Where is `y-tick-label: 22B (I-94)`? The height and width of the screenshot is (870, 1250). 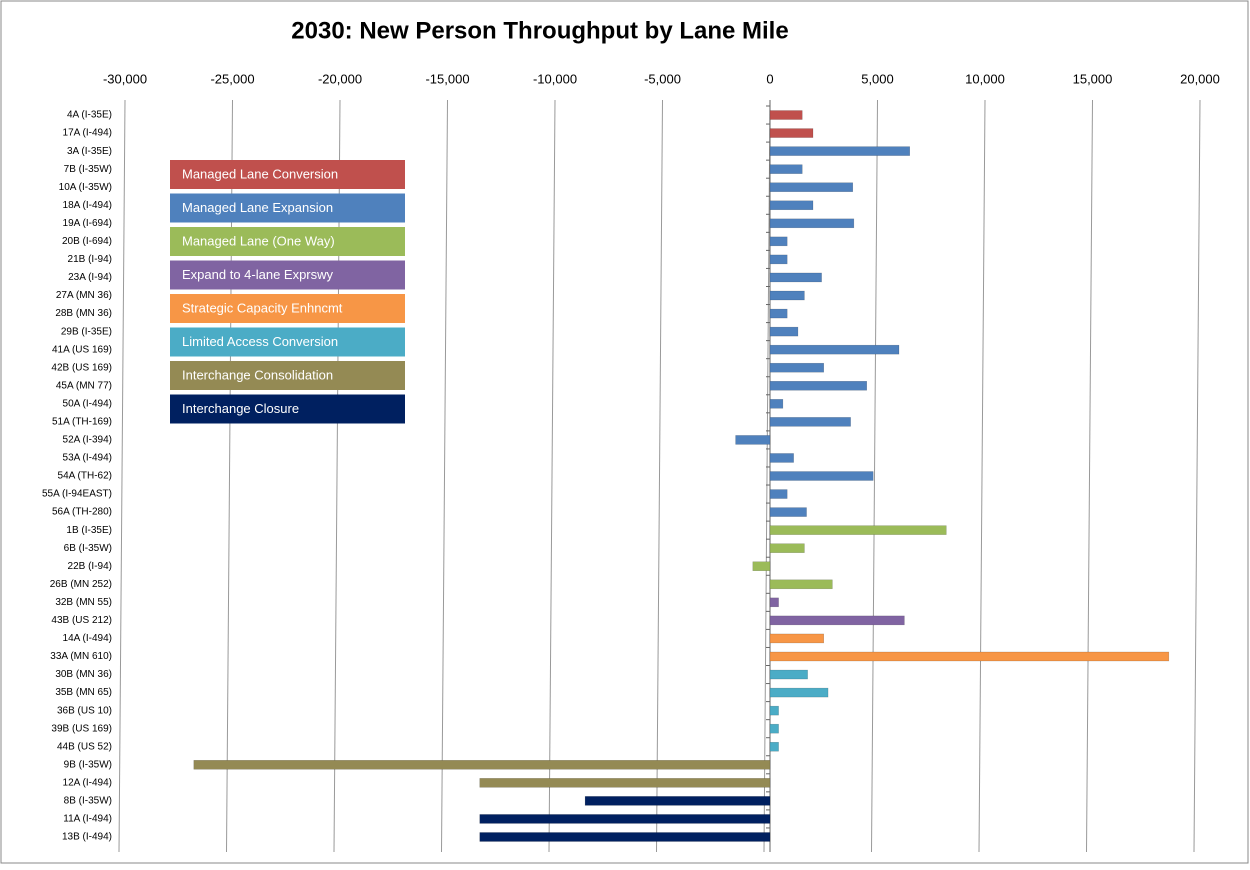 y-tick-label: 22B (I-94) is located at coordinates (90, 566).